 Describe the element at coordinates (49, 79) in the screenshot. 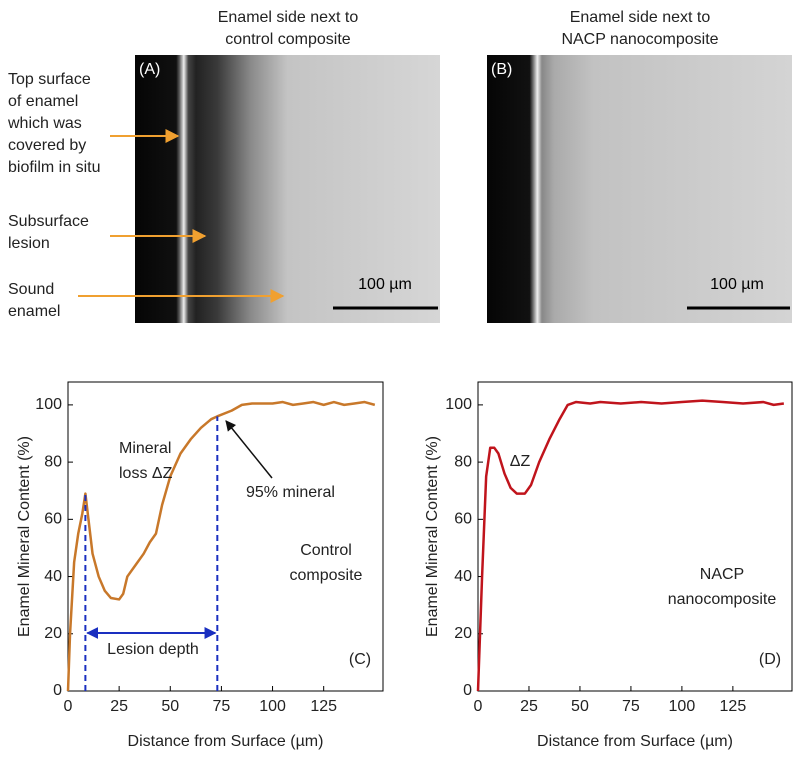

I see `callout-label: Top surface` at that location.